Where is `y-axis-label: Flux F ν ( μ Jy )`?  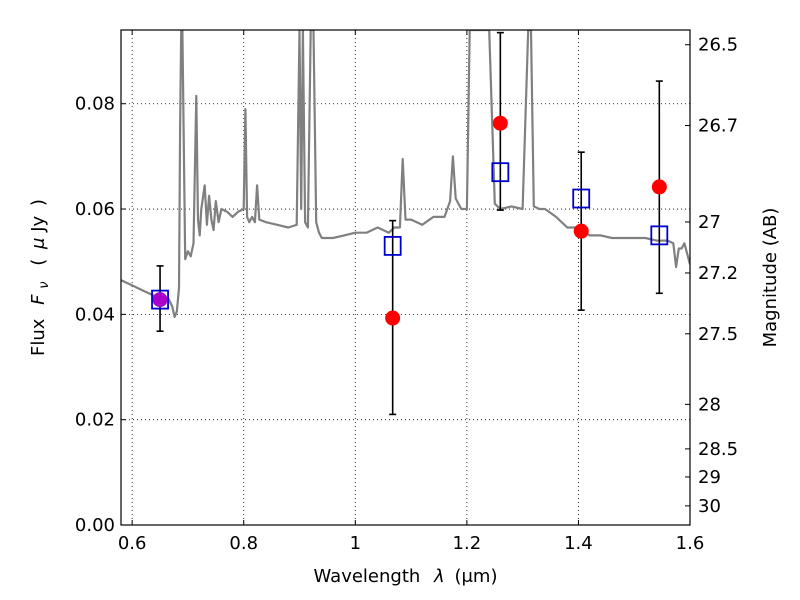
y-axis-label: Flux F ν ( μ Jy ) is located at coordinates (40, 277).